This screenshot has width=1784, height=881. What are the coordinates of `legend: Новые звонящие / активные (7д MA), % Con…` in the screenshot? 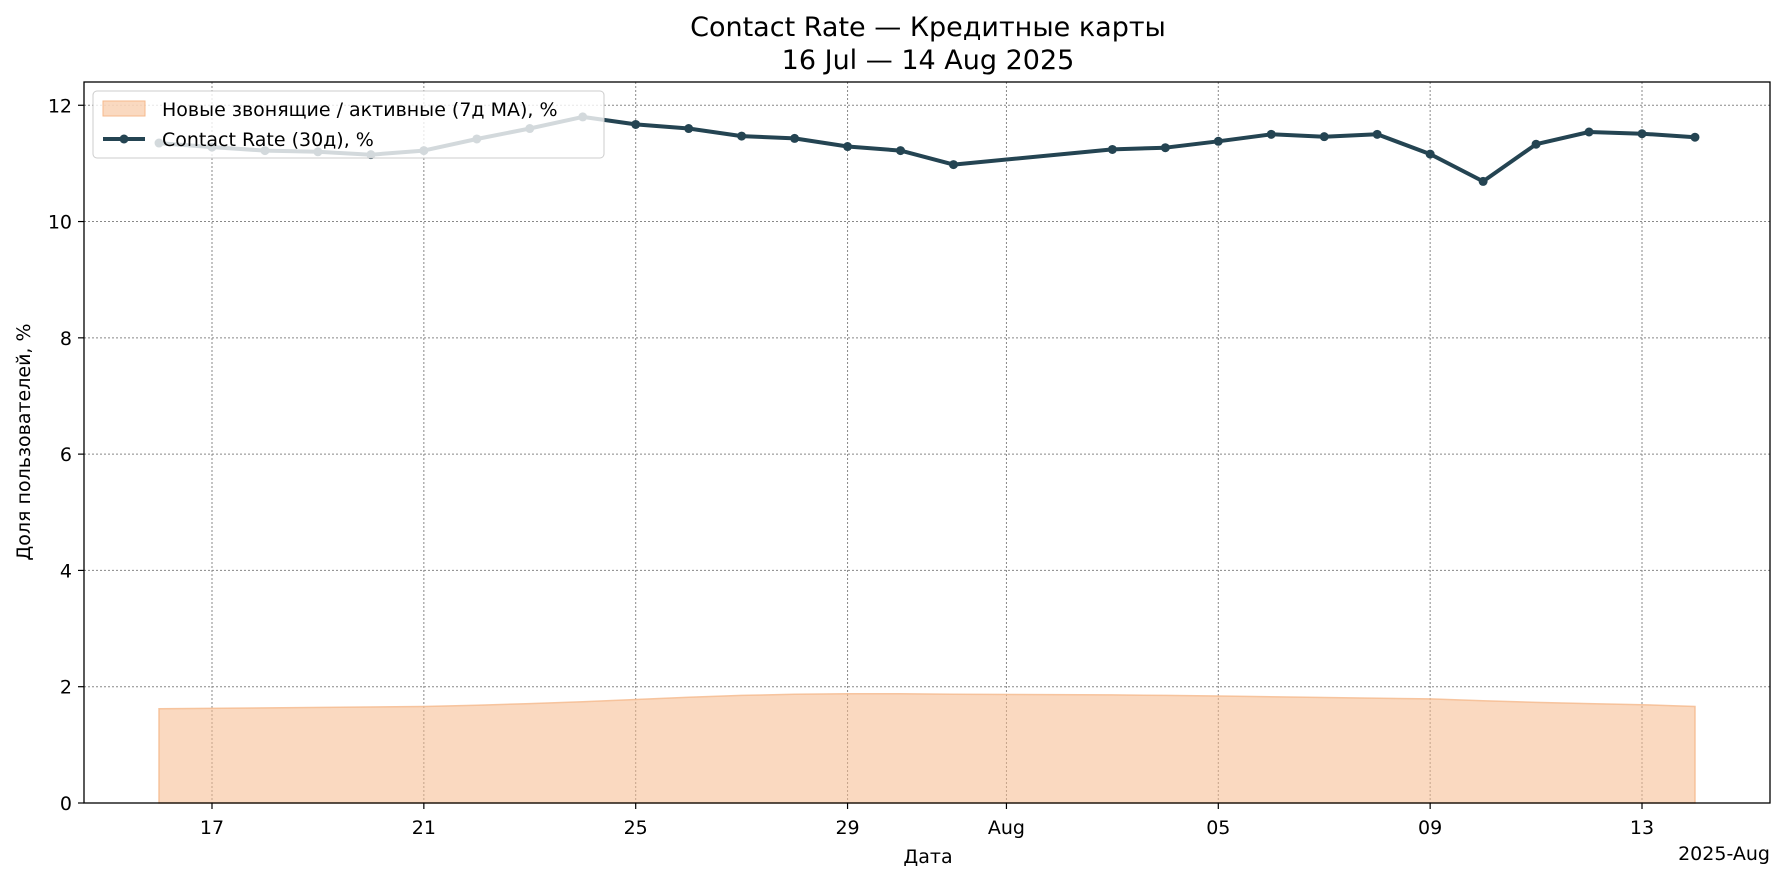 It's located at (348, 124).